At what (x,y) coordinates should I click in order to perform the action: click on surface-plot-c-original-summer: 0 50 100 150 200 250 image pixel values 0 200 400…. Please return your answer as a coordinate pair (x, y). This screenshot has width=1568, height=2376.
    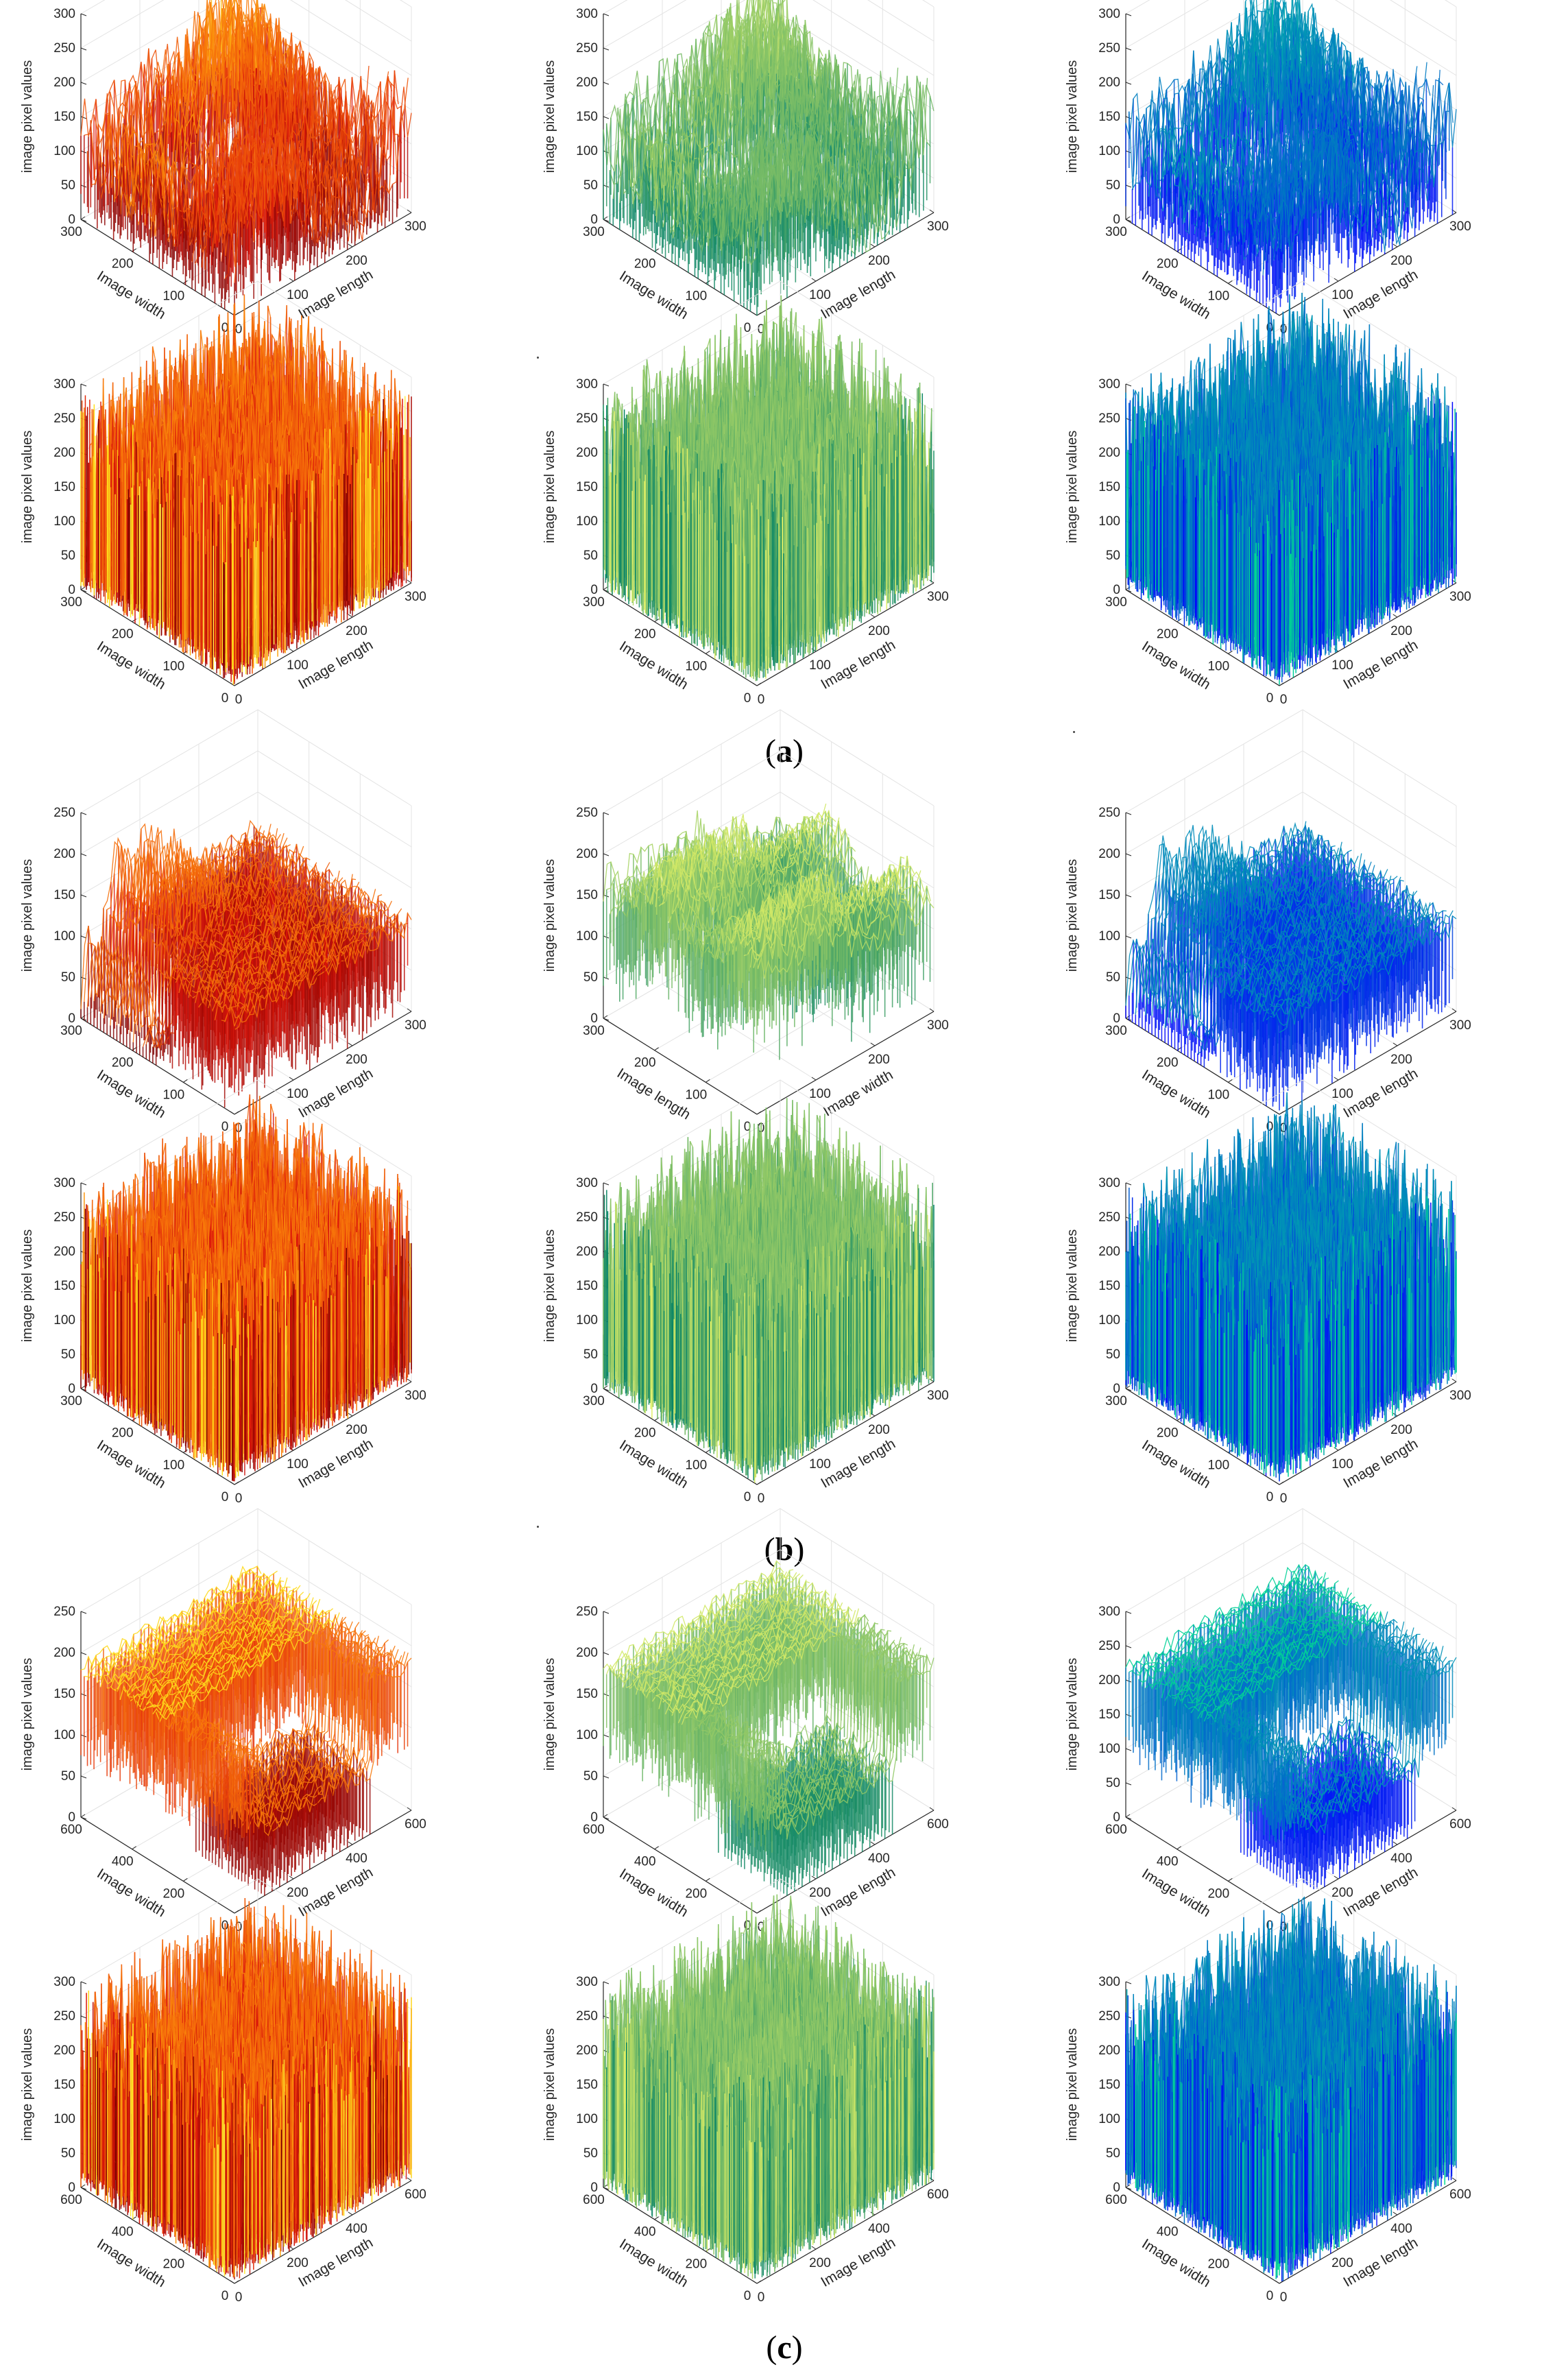
    Looking at the image, I should click on (745, 1721).